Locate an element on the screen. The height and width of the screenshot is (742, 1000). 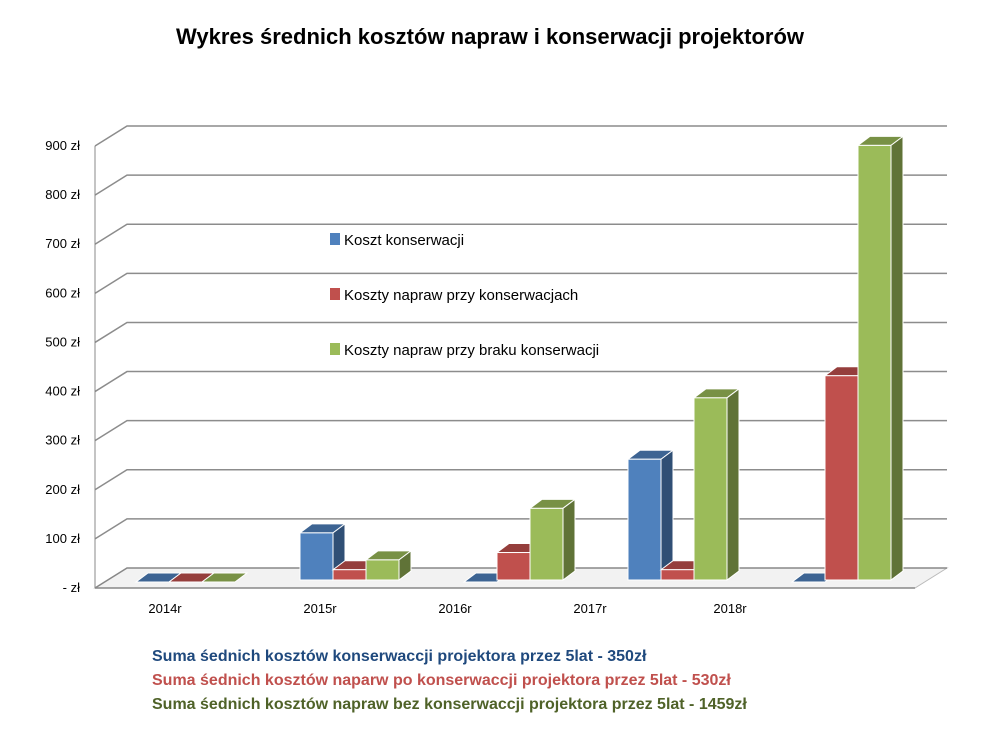
x-tick-label: 2016r is located at coordinates (455, 608).